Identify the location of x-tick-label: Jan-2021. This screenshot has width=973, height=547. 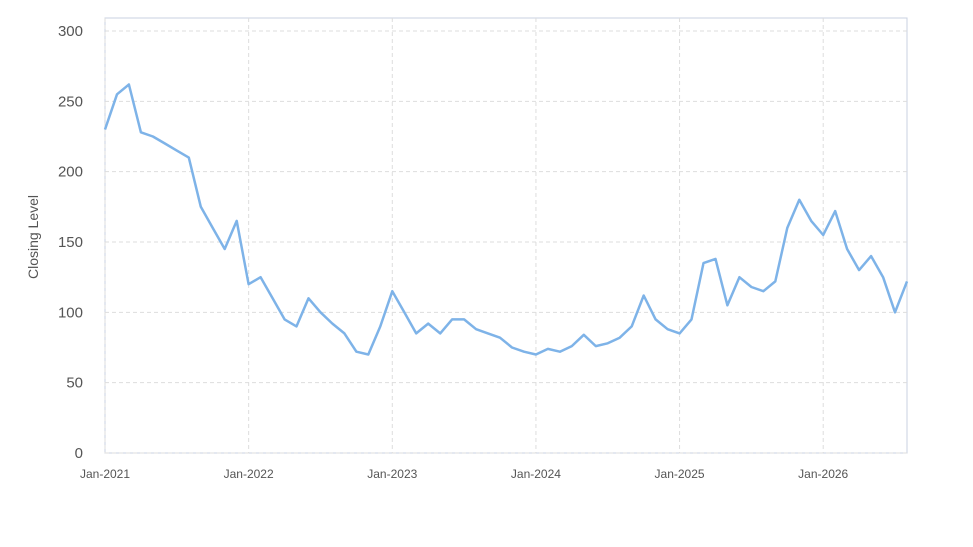
(105, 474).